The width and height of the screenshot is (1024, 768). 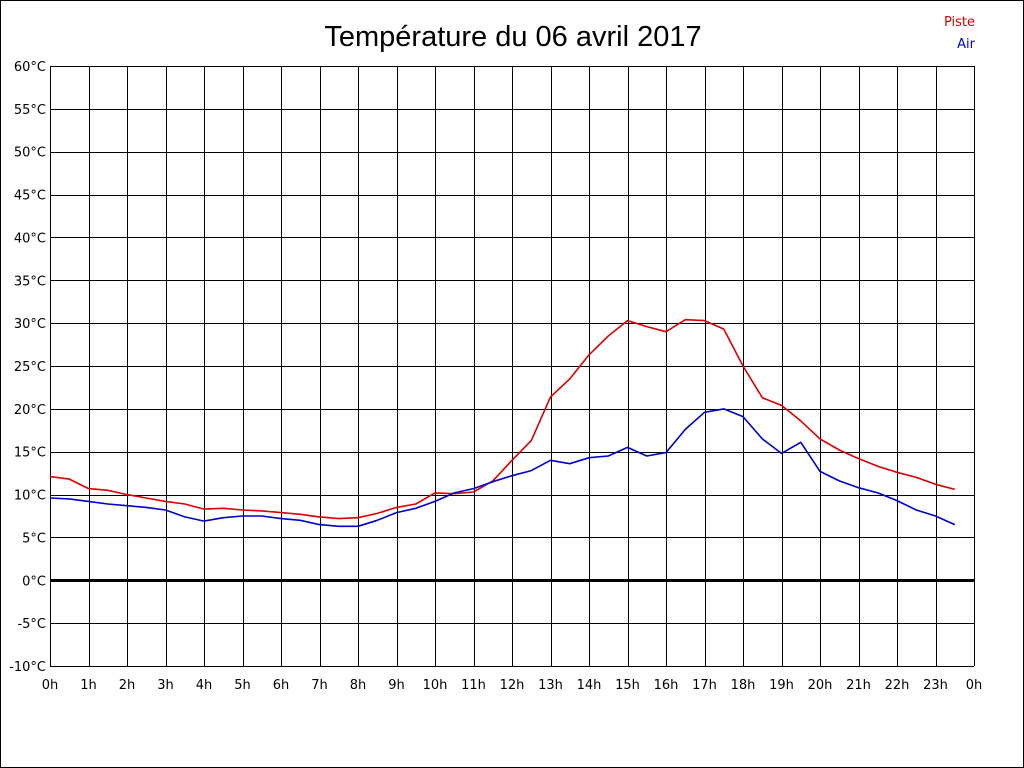 What do you see at coordinates (959, 22) in the screenshot?
I see `legend-entry-piste: Piste` at bounding box center [959, 22].